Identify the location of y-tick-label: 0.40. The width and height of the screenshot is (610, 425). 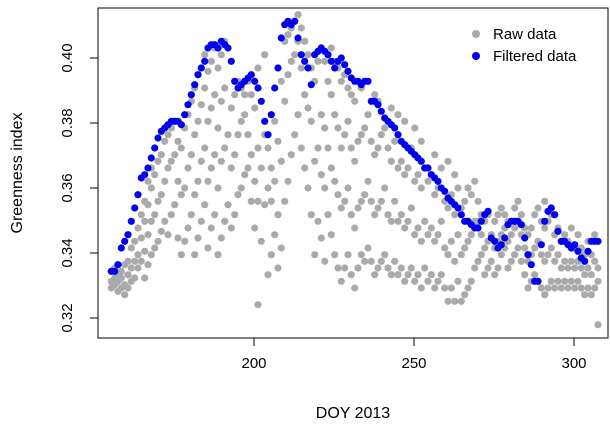
(67, 57).